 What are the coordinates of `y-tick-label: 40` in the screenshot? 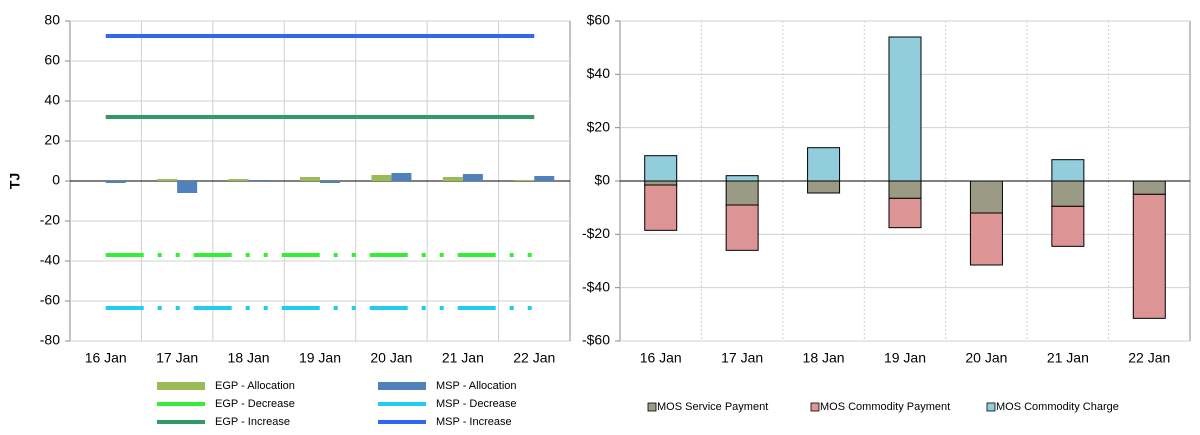 It's located at (52, 100).